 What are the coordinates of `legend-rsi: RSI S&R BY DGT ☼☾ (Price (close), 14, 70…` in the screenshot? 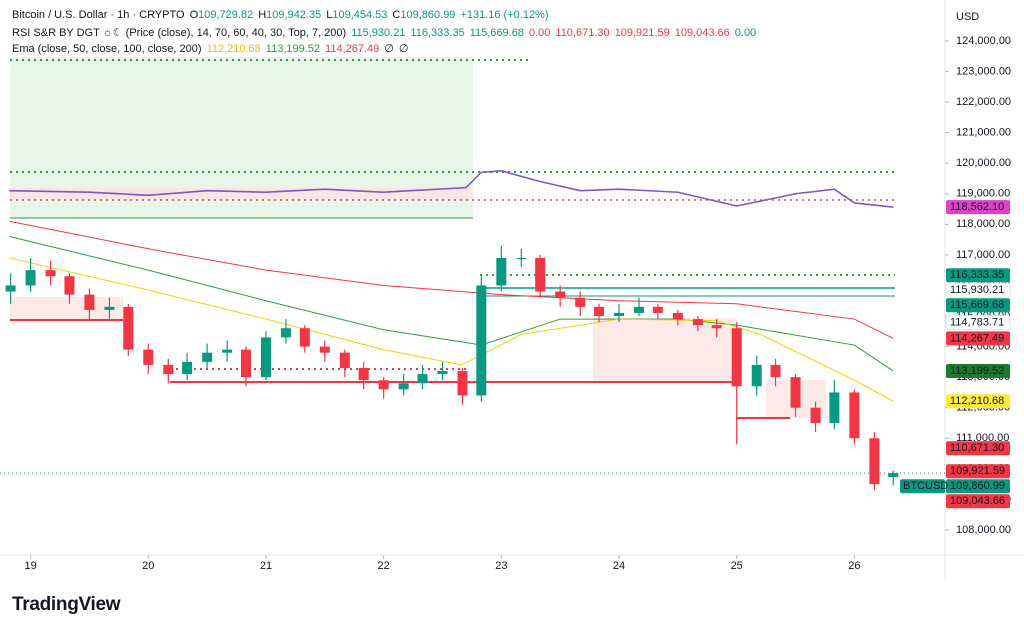 It's located at (386, 32).